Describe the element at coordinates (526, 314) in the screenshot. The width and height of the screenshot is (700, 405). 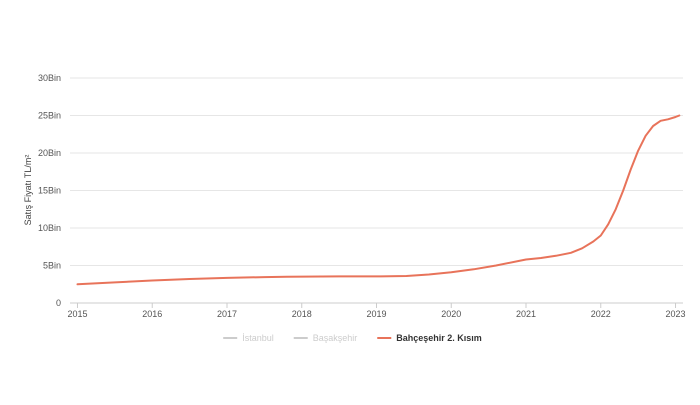
I see `x-tick-label: 2021` at that location.